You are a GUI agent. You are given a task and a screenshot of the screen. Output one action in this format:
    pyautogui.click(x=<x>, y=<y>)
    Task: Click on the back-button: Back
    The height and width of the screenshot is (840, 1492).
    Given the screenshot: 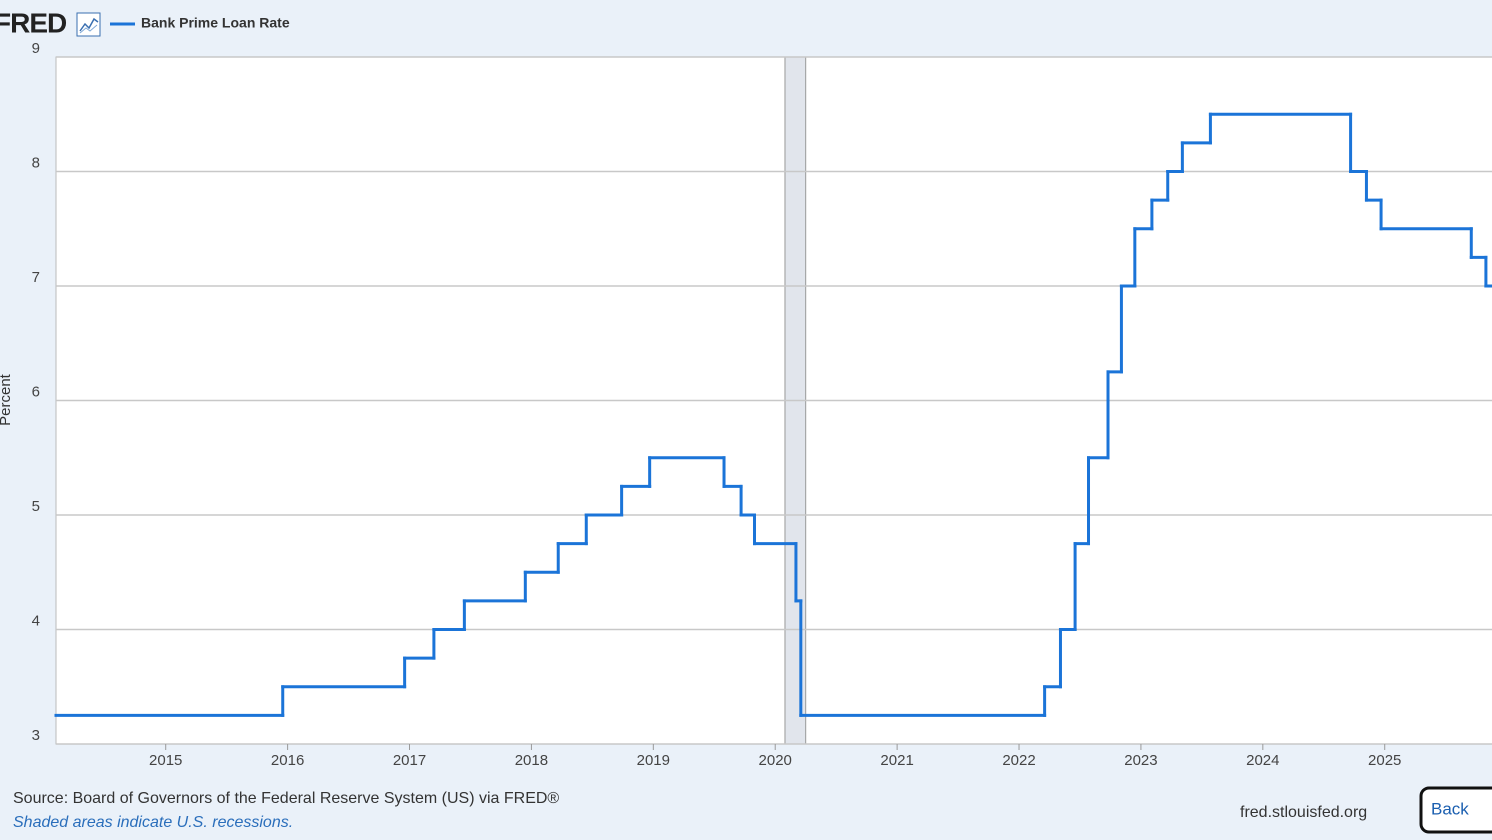 What is the action you would take?
    pyautogui.click(x=1455, y=810)
    